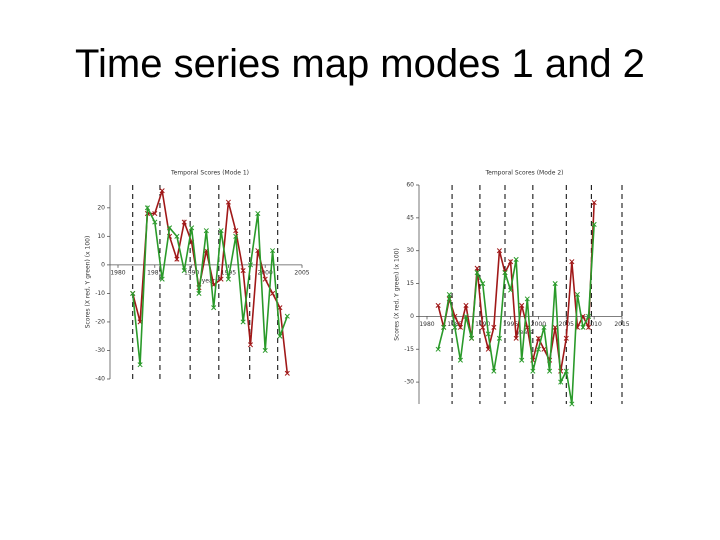  Describe the element at coordinates (409, 349) in the screenshot. I see `y-tick-label: -15` at that location.